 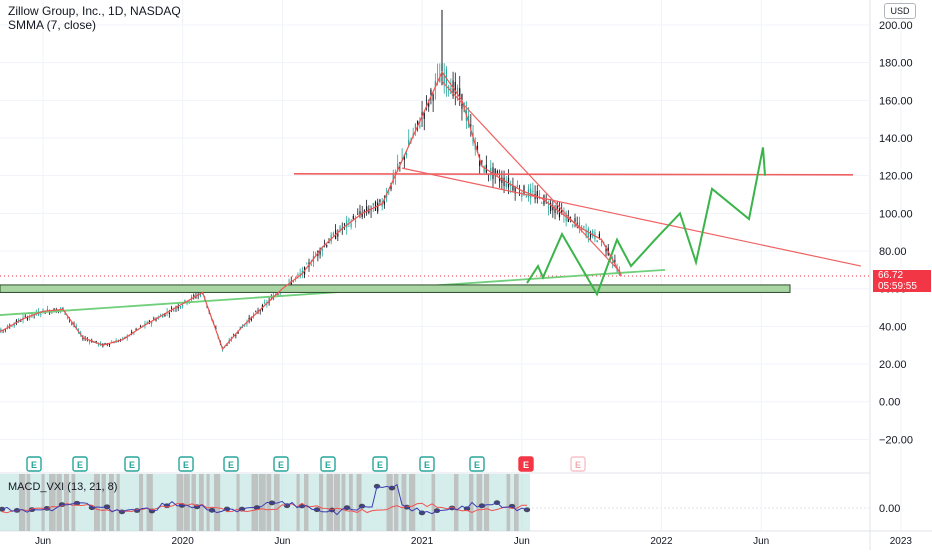 I want to click on macd-legend: MACD_VXI (13, 21, 8), so click(x=63, y=487).